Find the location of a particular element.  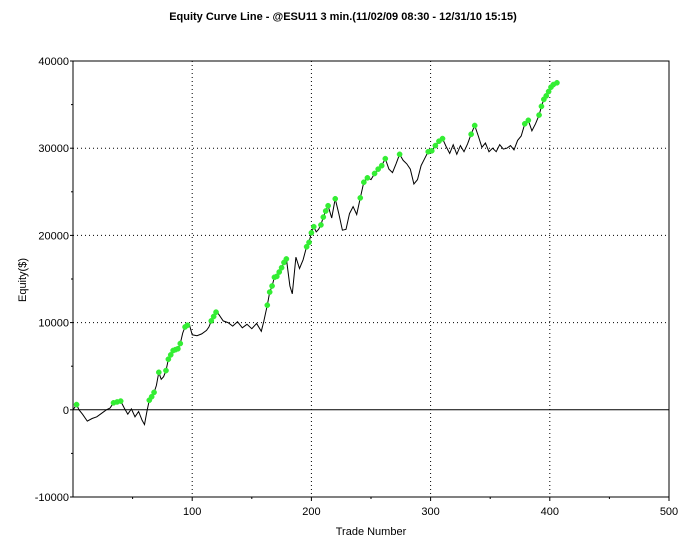

y-tick-label: 0 is located at coordinates (66, 411).